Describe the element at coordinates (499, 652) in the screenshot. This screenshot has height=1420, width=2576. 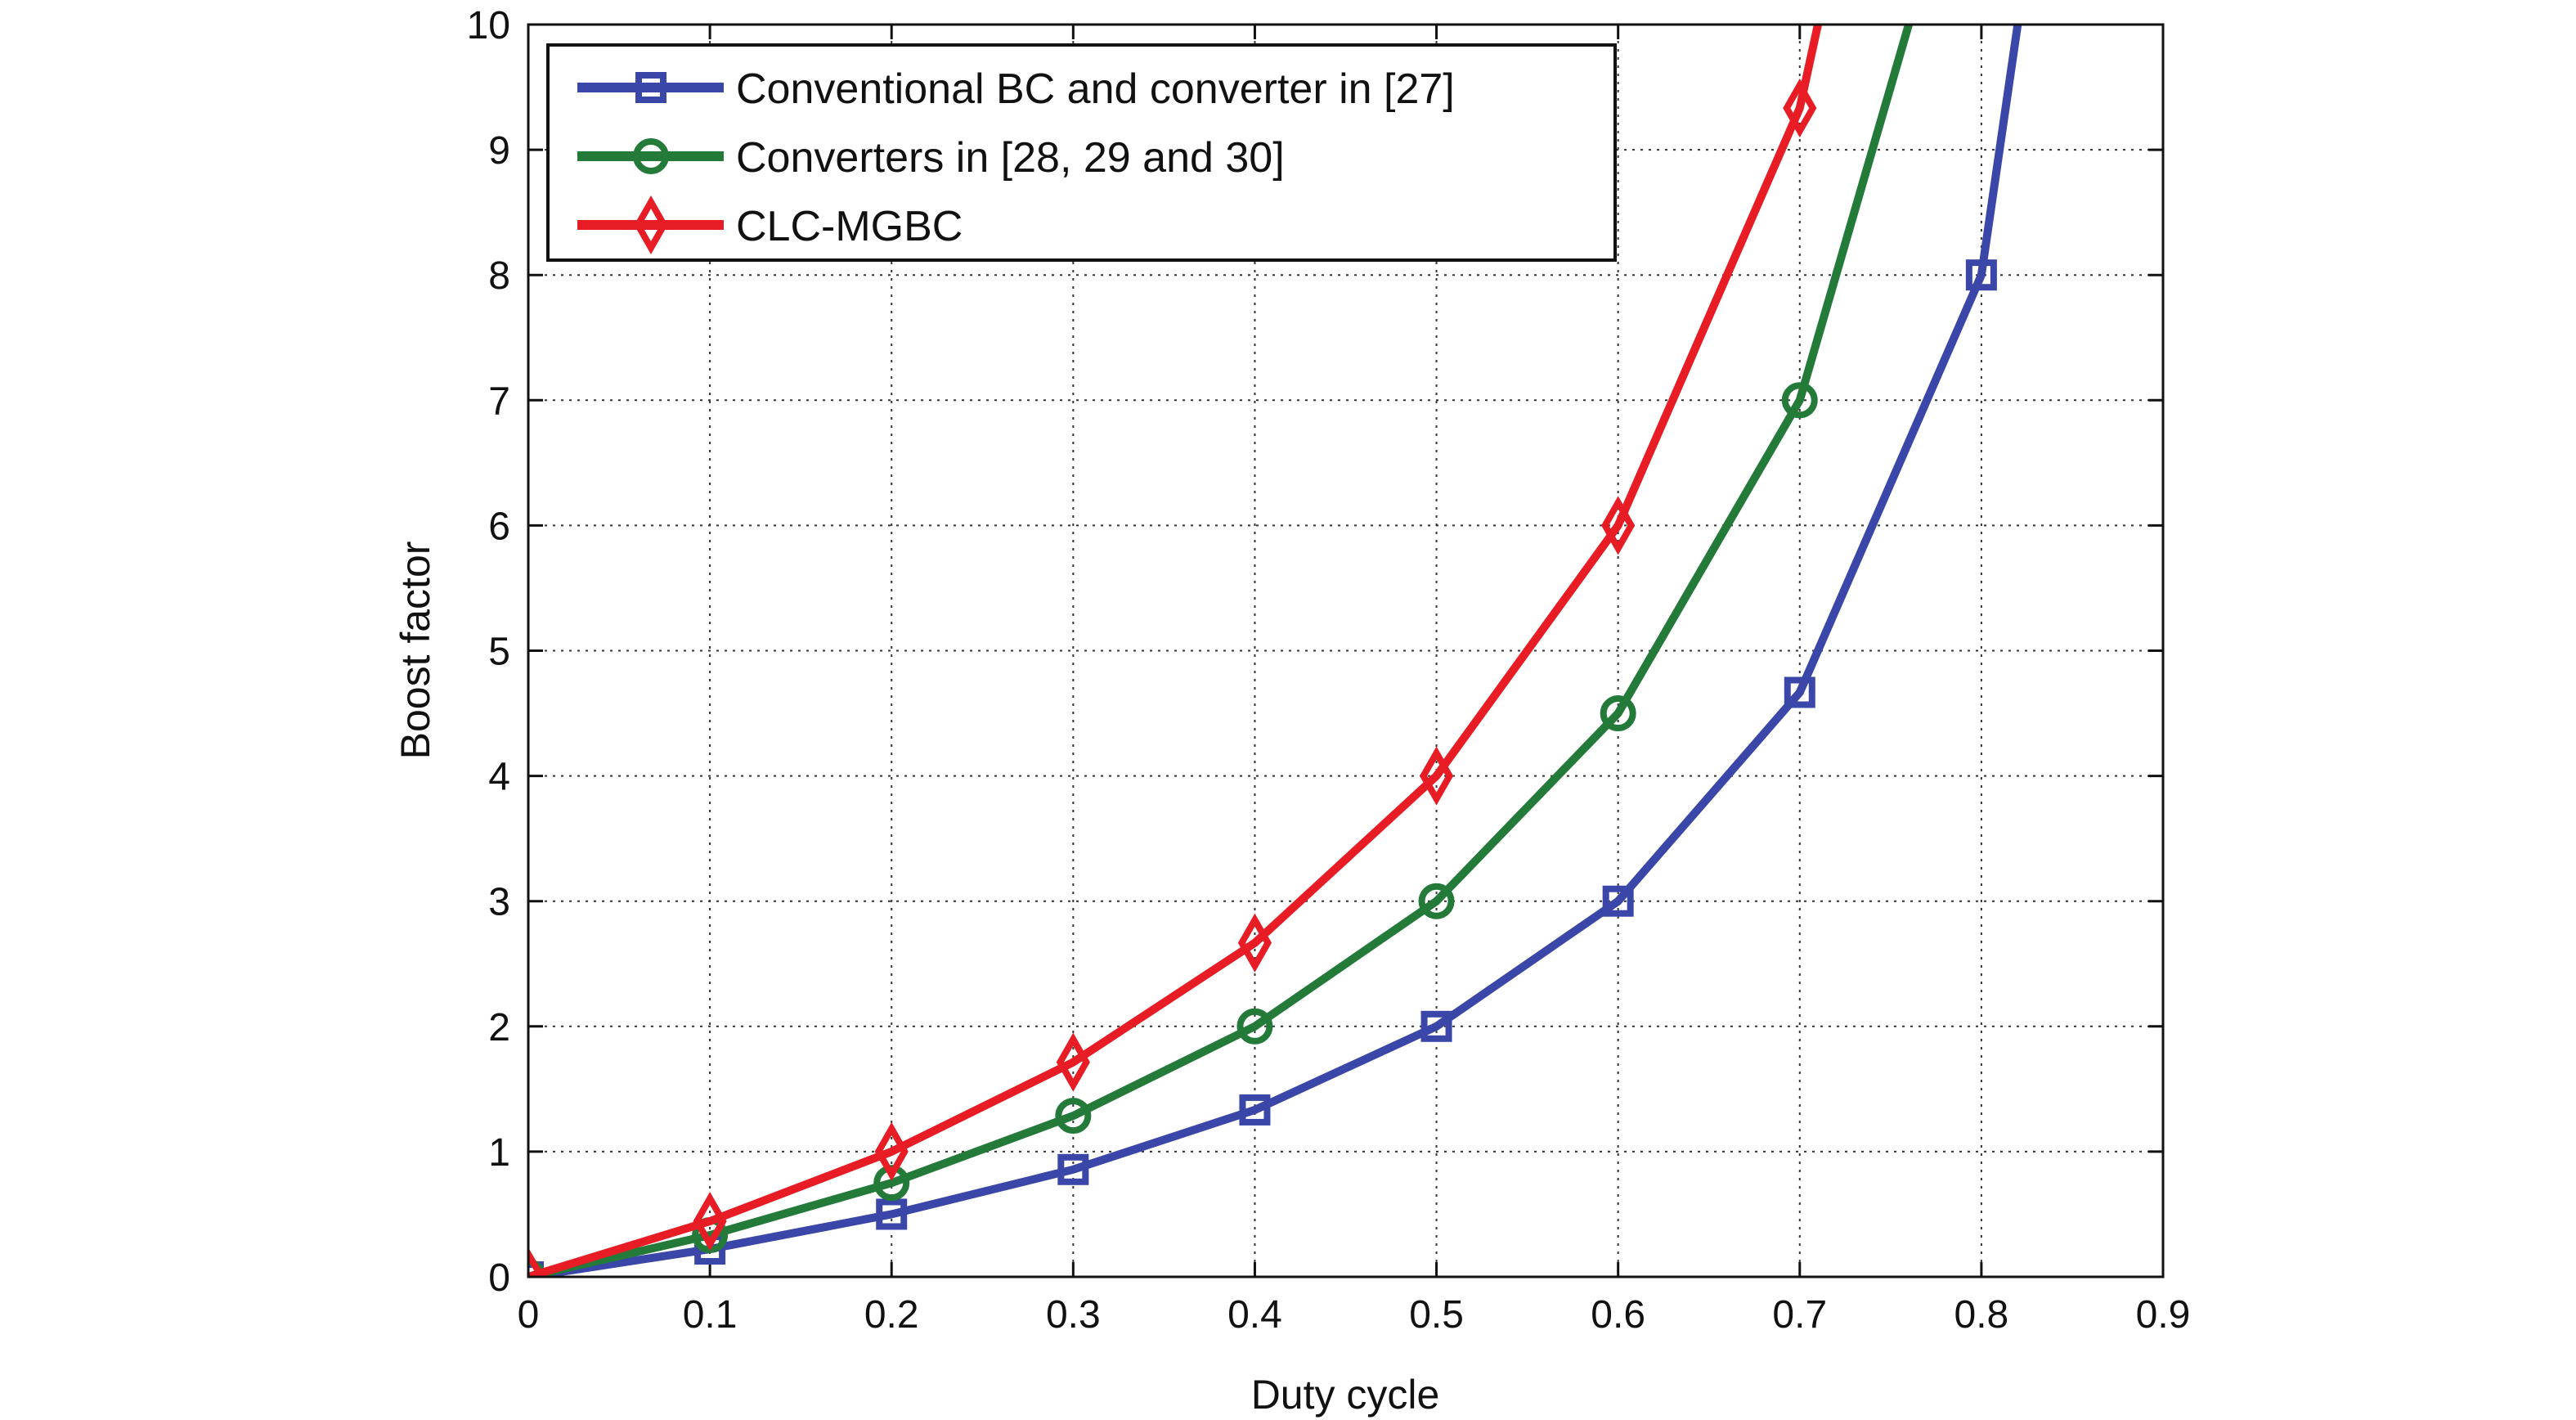
I see `y-tick-label: 5` at that location.